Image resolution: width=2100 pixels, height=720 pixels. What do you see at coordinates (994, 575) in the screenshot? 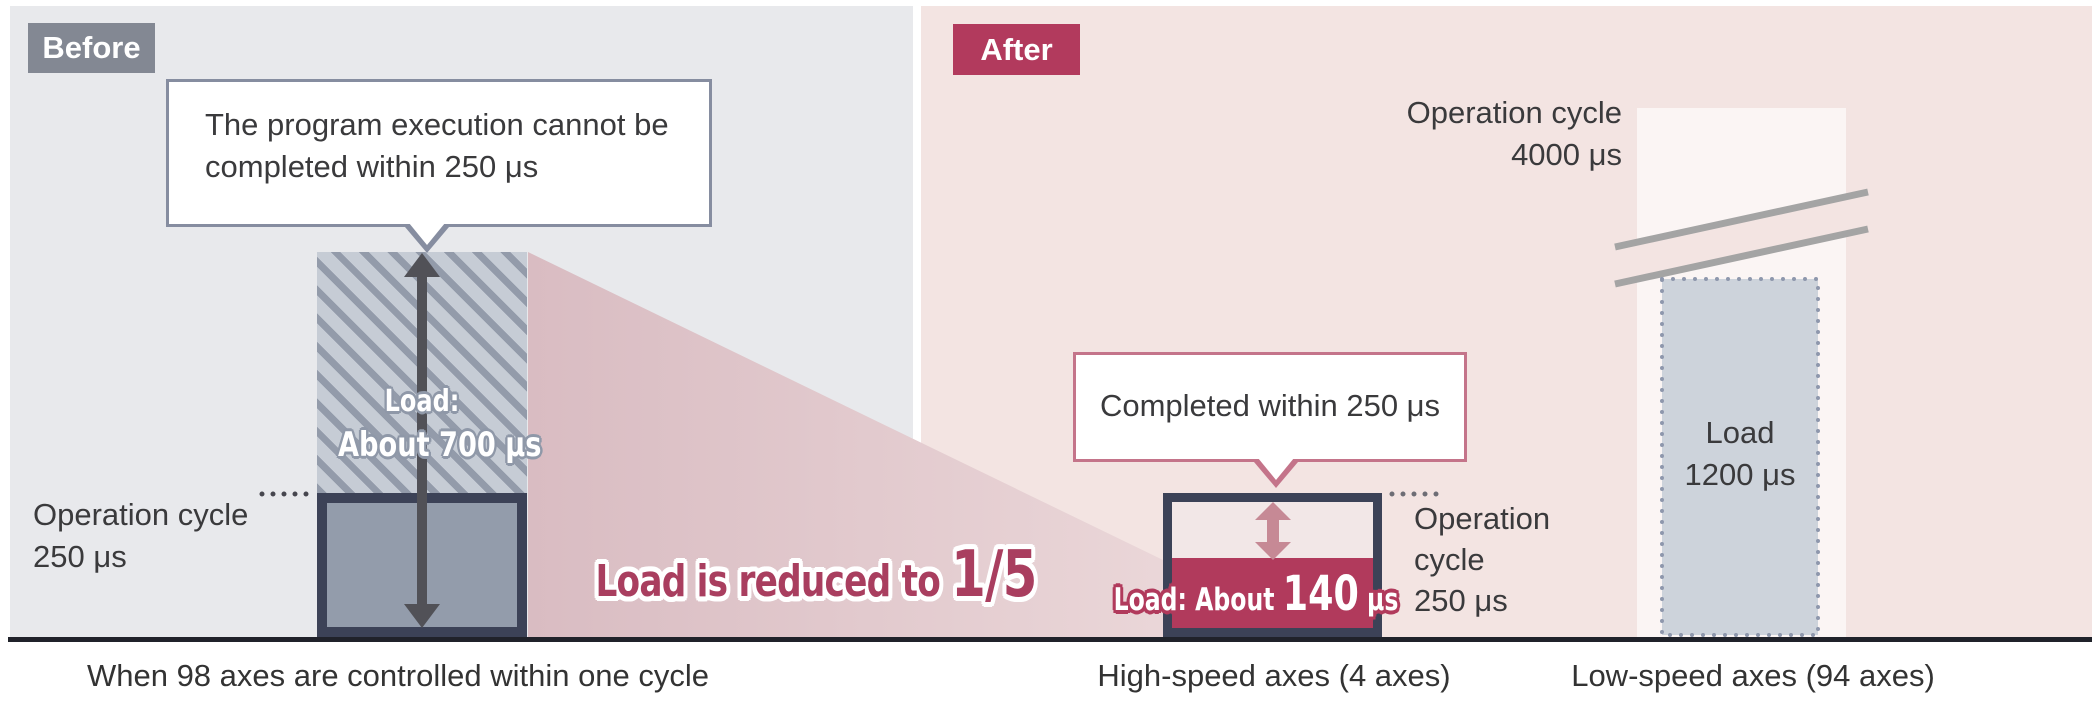
I see `reduction-text-value: 1/5` at bounding box center [994, 575].